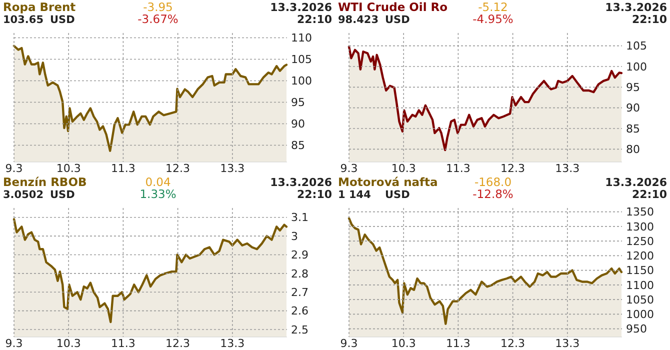 This screenshot has height=350, width=670. I want to click on text: -3.95, so click(158, 7).